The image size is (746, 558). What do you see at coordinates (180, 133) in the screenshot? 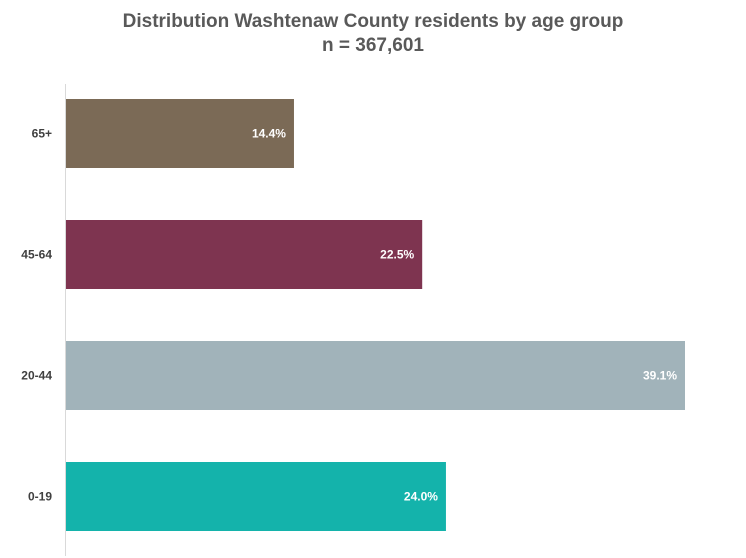
I see `bar-65+` at bounding box center [180, 133].